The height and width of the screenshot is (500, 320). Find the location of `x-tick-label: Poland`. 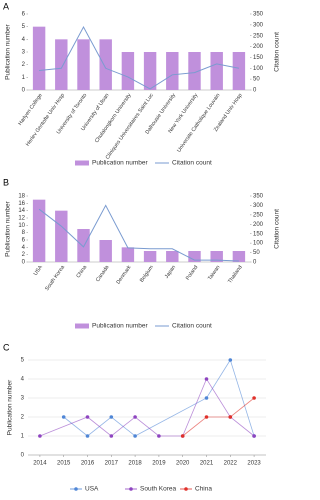

x-tick-label: Poland is located at coordinates (192, 272).